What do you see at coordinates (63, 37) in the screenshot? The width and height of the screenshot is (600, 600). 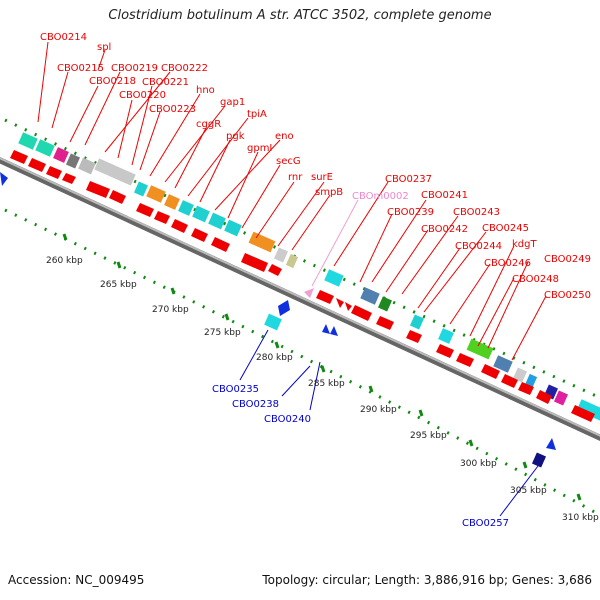 I see `gene-label: CBO0214` at bounding box center [63, 37].